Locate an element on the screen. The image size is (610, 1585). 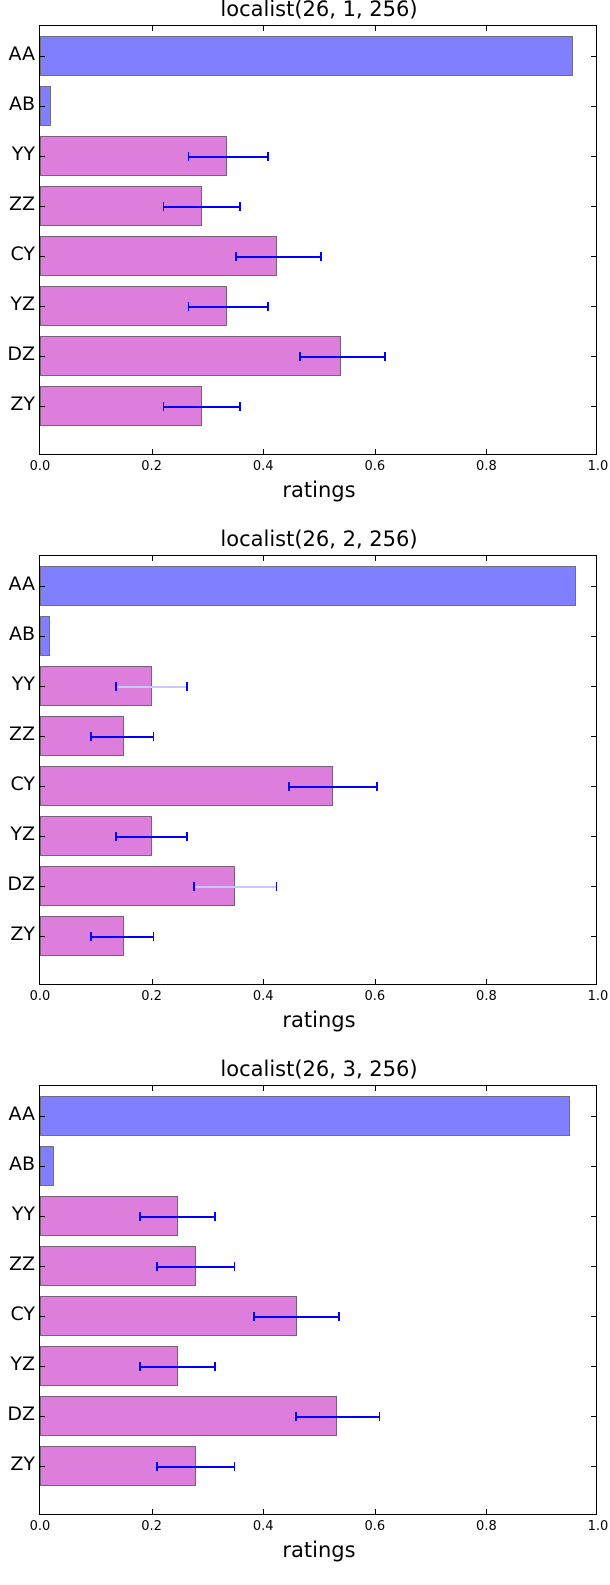
x-tick-label: 0.4 is located at coordinates (263, 1526).